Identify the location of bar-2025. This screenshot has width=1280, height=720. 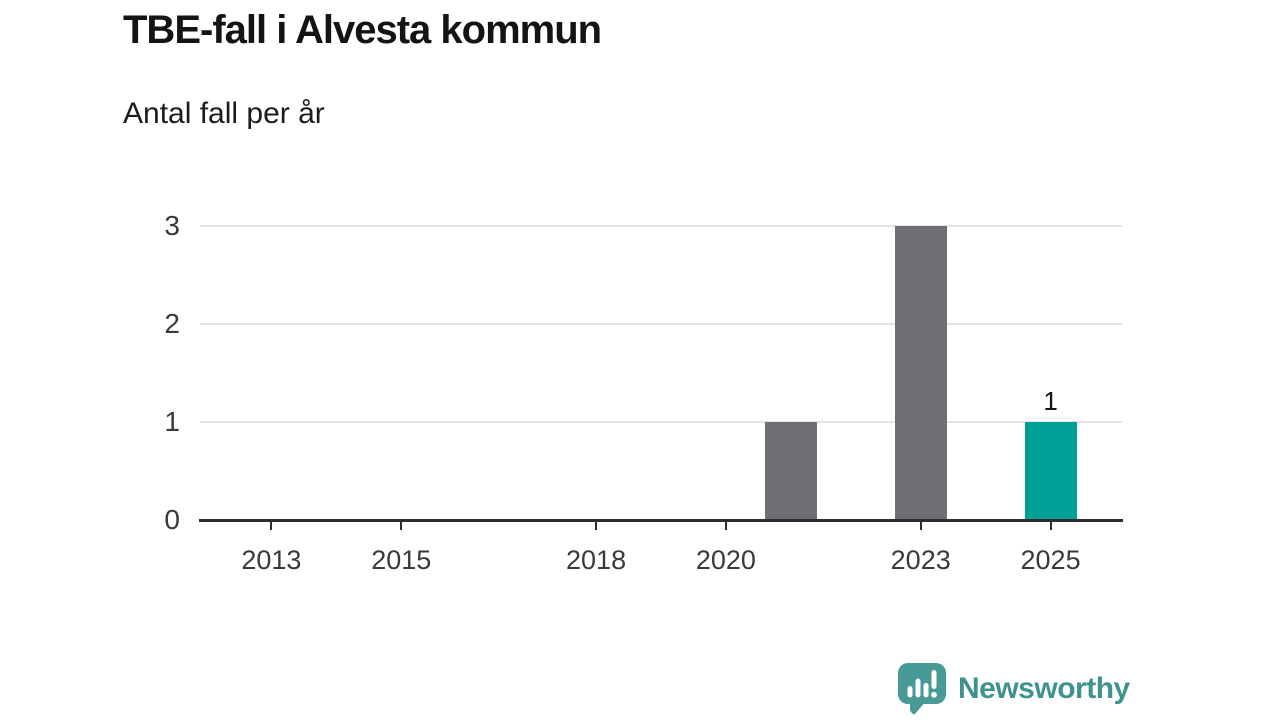
(1050, 471).